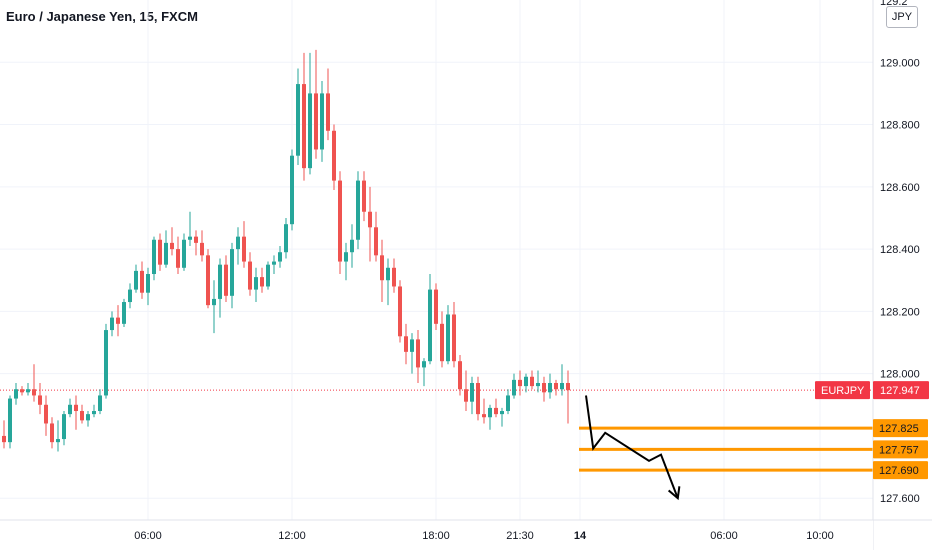 The height and width of the screenshot is (550, 932). Describe the element at coordinates (902, 275) in the screenshot. I see `price-axis-bg` at that location.